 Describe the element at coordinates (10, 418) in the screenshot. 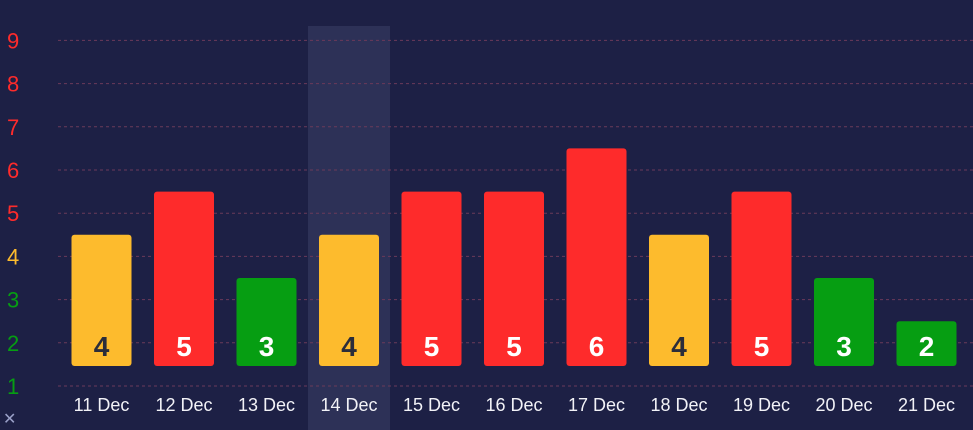

I see `close-icon: ✕` at that location.